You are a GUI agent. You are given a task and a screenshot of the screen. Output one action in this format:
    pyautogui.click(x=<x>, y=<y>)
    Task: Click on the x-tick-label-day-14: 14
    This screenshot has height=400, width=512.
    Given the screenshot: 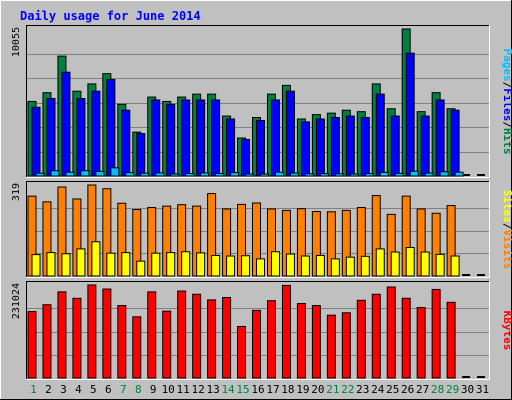 What is the action you would take?
    pyautogui.click(x=228, y=389)
    